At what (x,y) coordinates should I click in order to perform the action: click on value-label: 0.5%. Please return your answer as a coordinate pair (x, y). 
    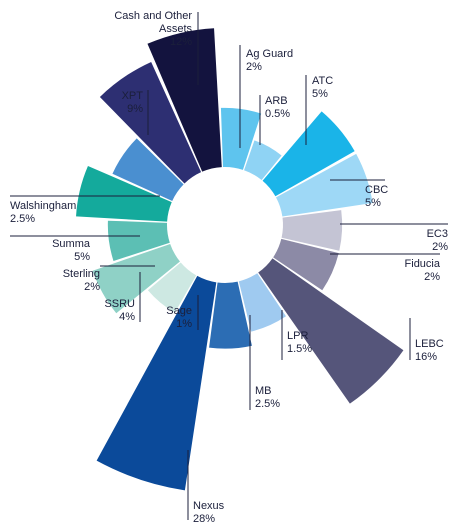
    Looking at the image, I should click on (278, 114).